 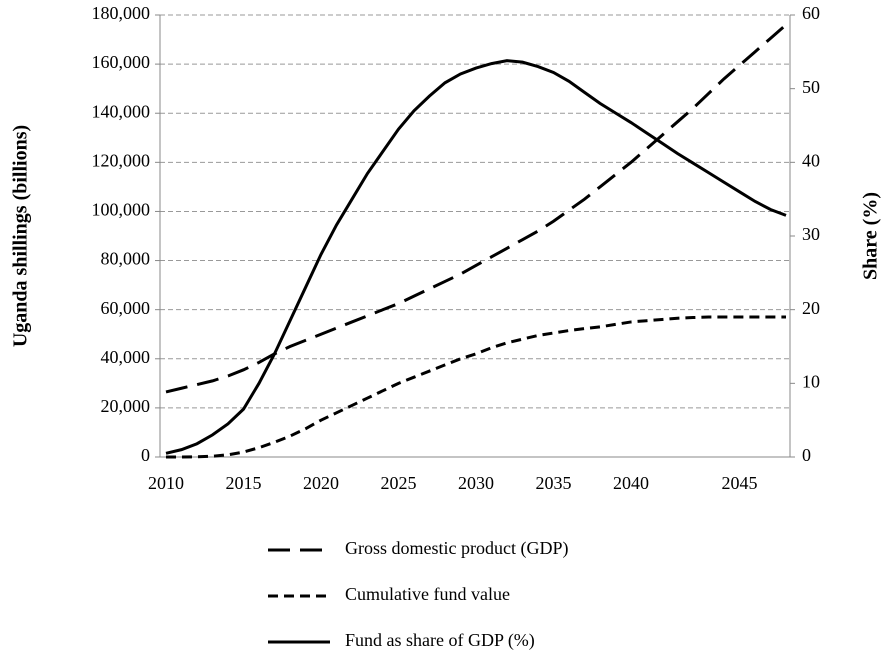 What do you see at coordinates (399, 483) in the screenshot?
I see `x-tick-label: 2025` at bounding box center [399, 483].